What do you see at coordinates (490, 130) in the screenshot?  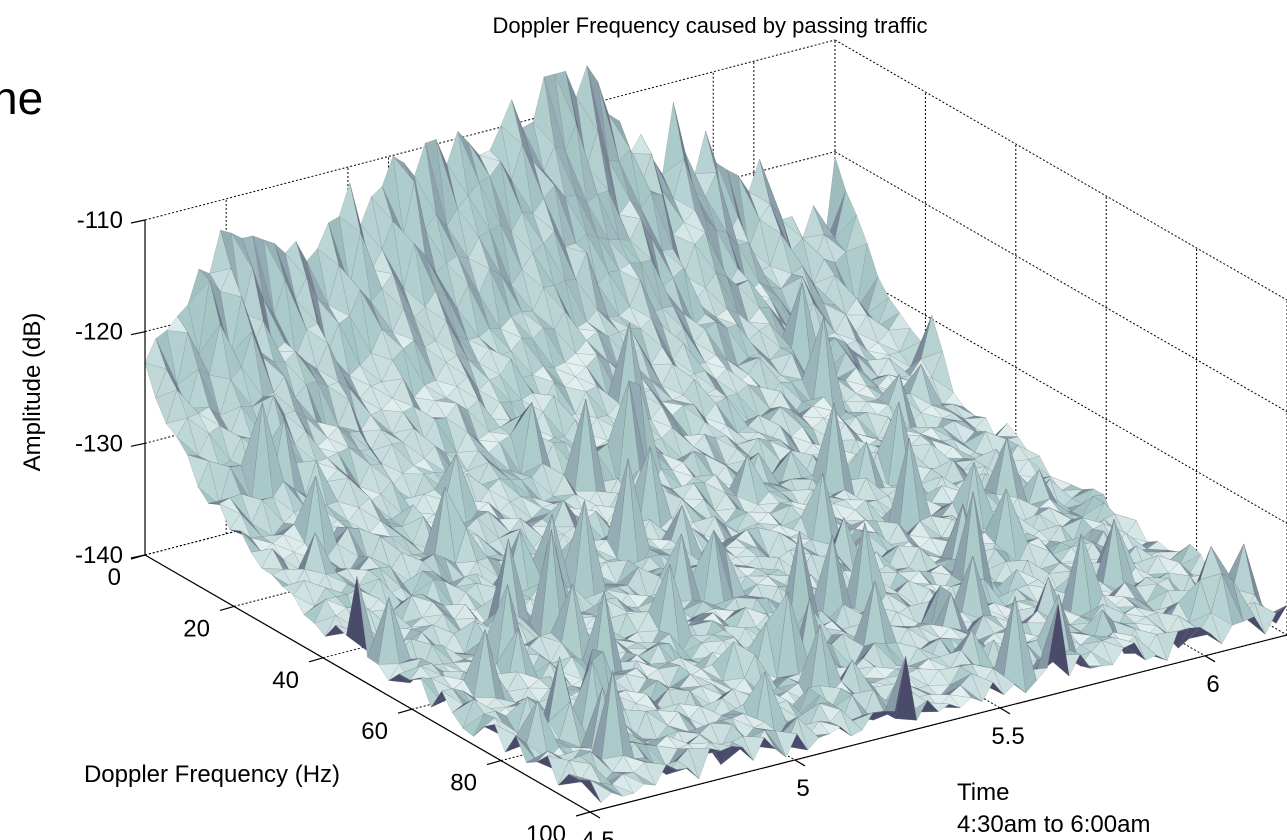 I see `grid-z-rear` at bounding box center [490, 130].